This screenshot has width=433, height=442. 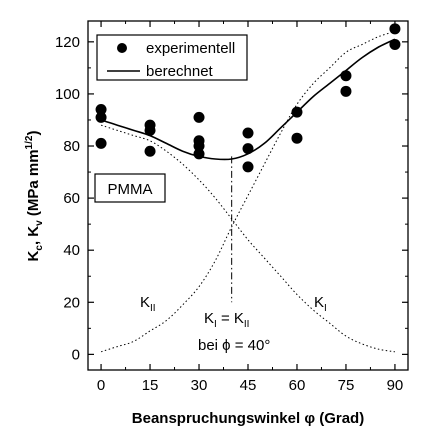 I want to click on y-tick-label: 80, so click(x=71, y=146).